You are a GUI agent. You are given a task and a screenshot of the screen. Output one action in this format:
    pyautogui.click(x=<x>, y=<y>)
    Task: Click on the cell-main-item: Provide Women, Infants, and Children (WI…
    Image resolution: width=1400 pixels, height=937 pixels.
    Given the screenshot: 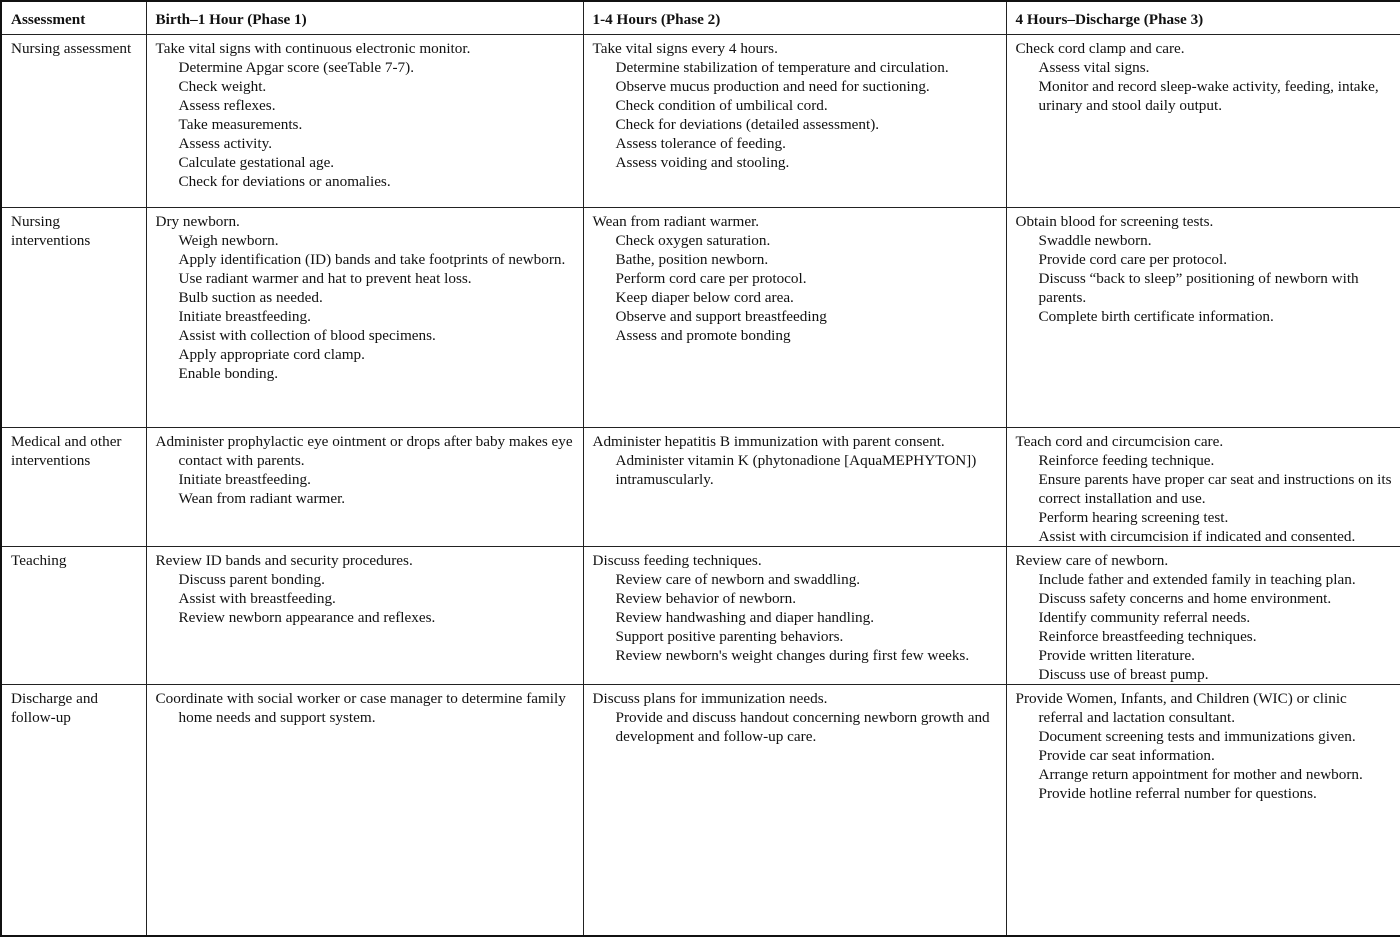 What is the action you would take?
    pyautogui.click(x=1181, y=708)
    